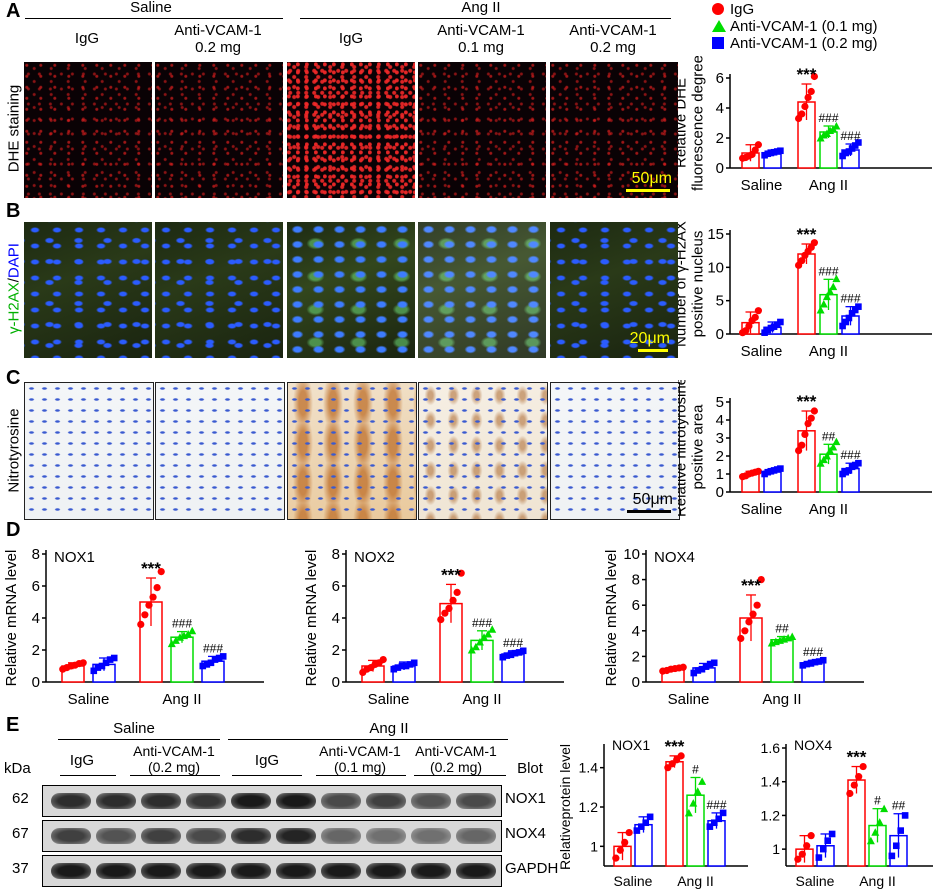 This screenshot has height=896, width=941. I want to click on y-tick-label: 2, so click(720, 138).